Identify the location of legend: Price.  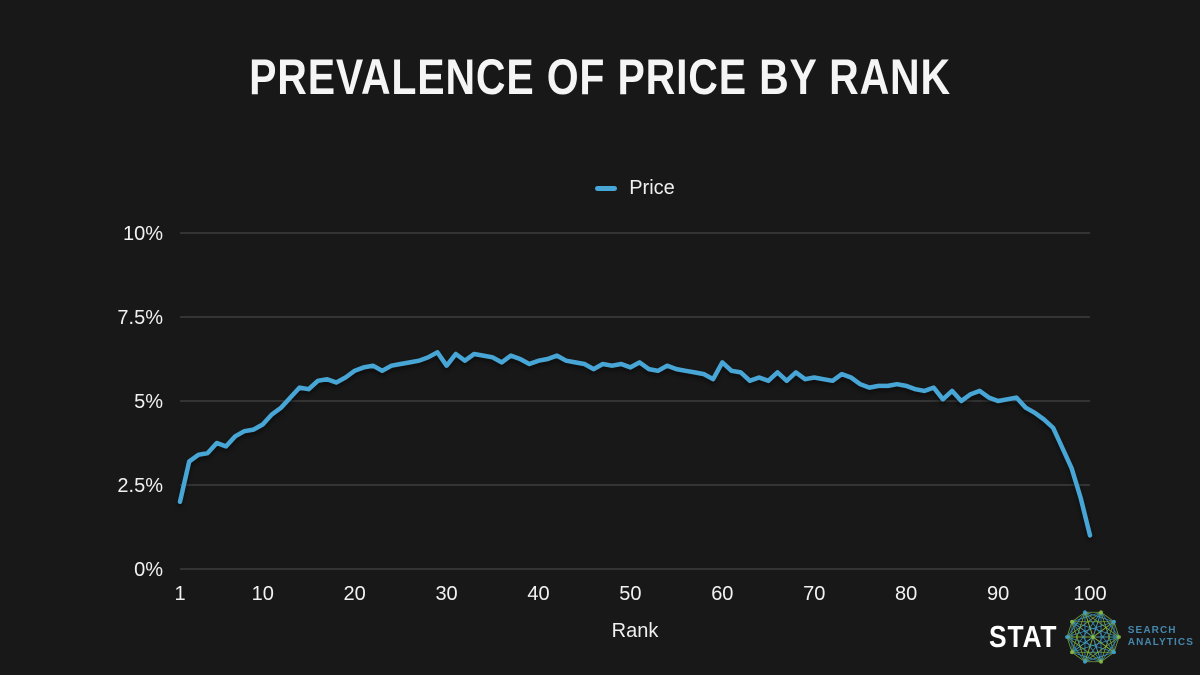
(635, 188).